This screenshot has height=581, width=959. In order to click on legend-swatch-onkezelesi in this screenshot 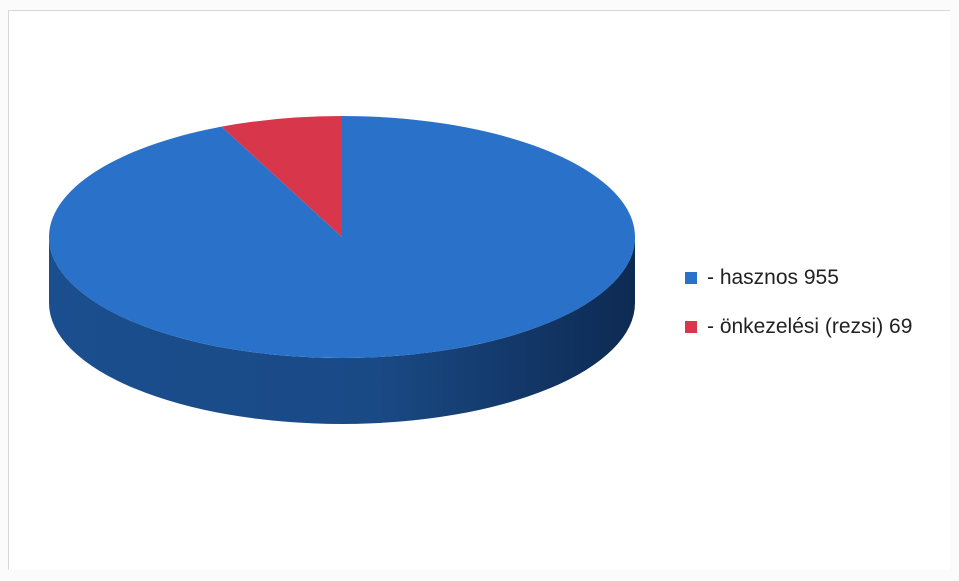, I will do `click(691, 327)`.